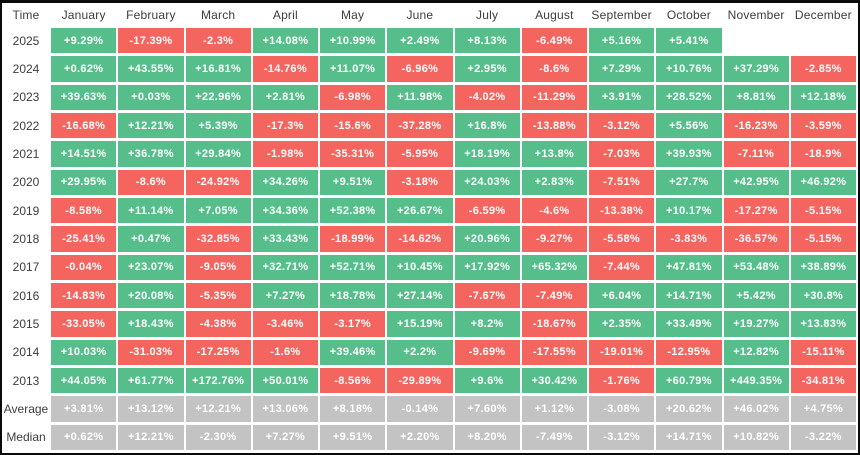 The image size is (860, 455). What do you see at coordinates (420, 97) in the screenshot?
I see `return-cell: +11.98%` at bounding box center [420, 97].